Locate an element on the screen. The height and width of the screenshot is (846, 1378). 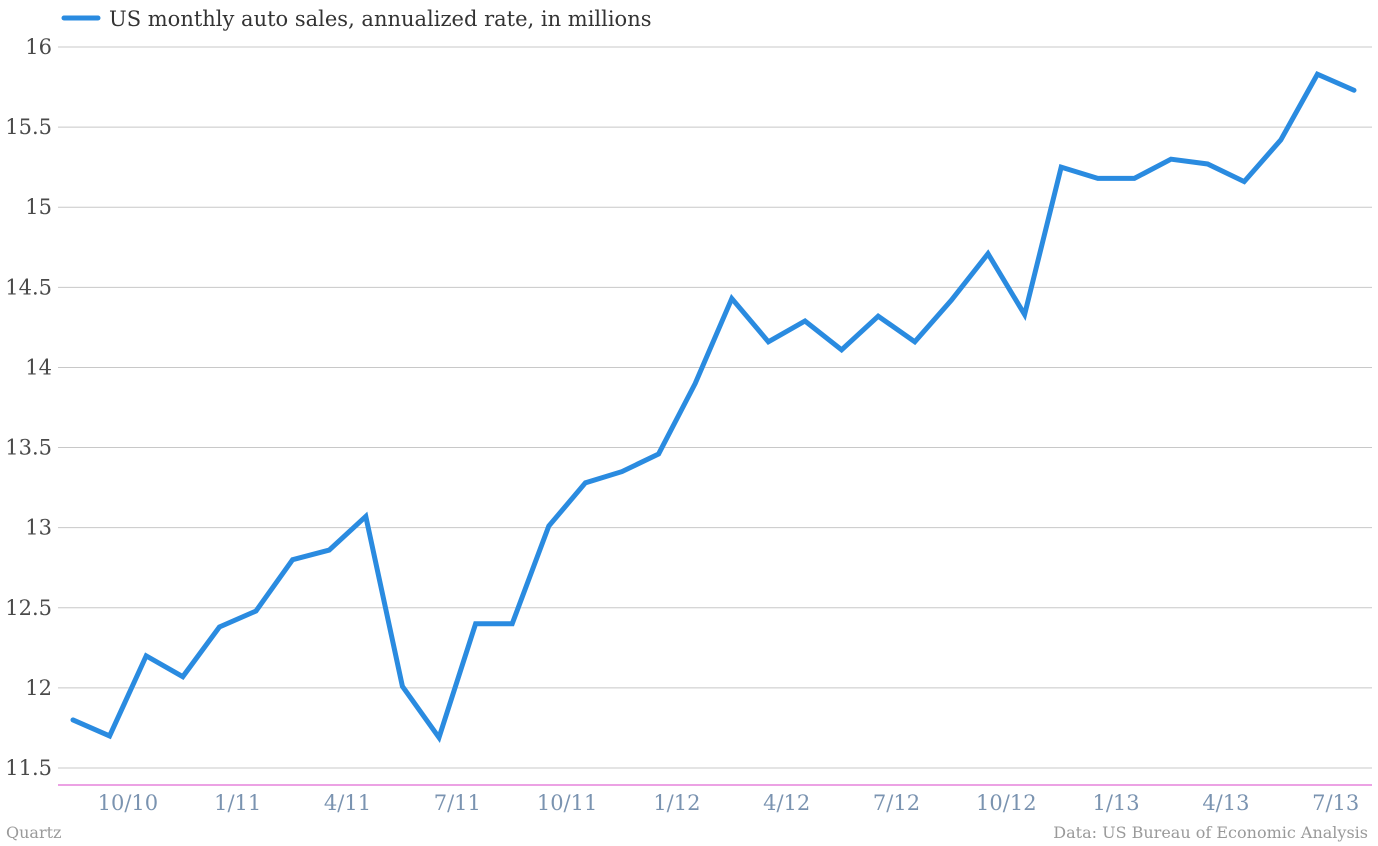
y-tick-label: 12.5 is located at coordinates (28, 608).